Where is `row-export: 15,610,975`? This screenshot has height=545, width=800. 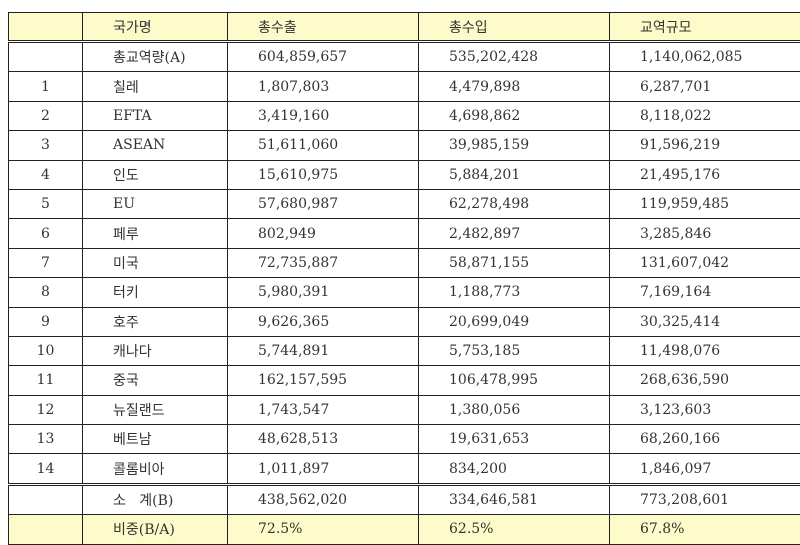 row-export: 15,610,975 is located at coordinates (323, 174).